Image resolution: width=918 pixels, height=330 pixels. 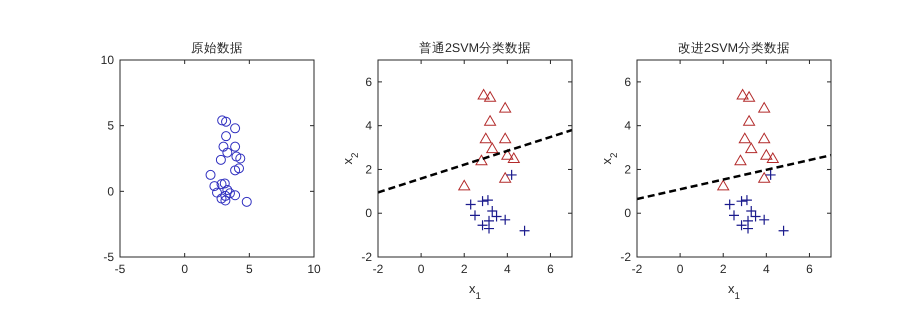 What do you see at coordinates (475, 47) in the screenshot?
I see `chart-title: 普通2SVM分类数据` at bounding box center [475, 47].